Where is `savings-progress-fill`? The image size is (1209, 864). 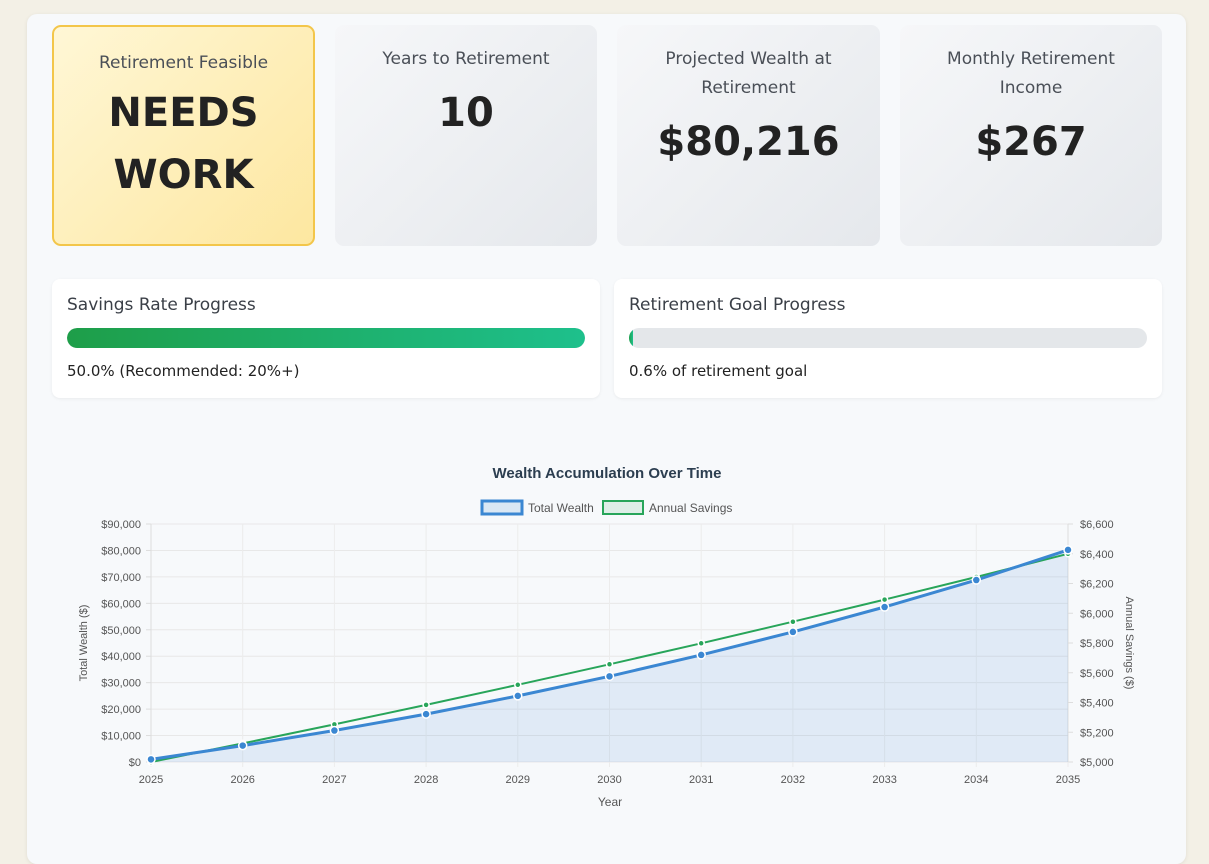 savings-progress-fill is located at coordinates (326, 338).